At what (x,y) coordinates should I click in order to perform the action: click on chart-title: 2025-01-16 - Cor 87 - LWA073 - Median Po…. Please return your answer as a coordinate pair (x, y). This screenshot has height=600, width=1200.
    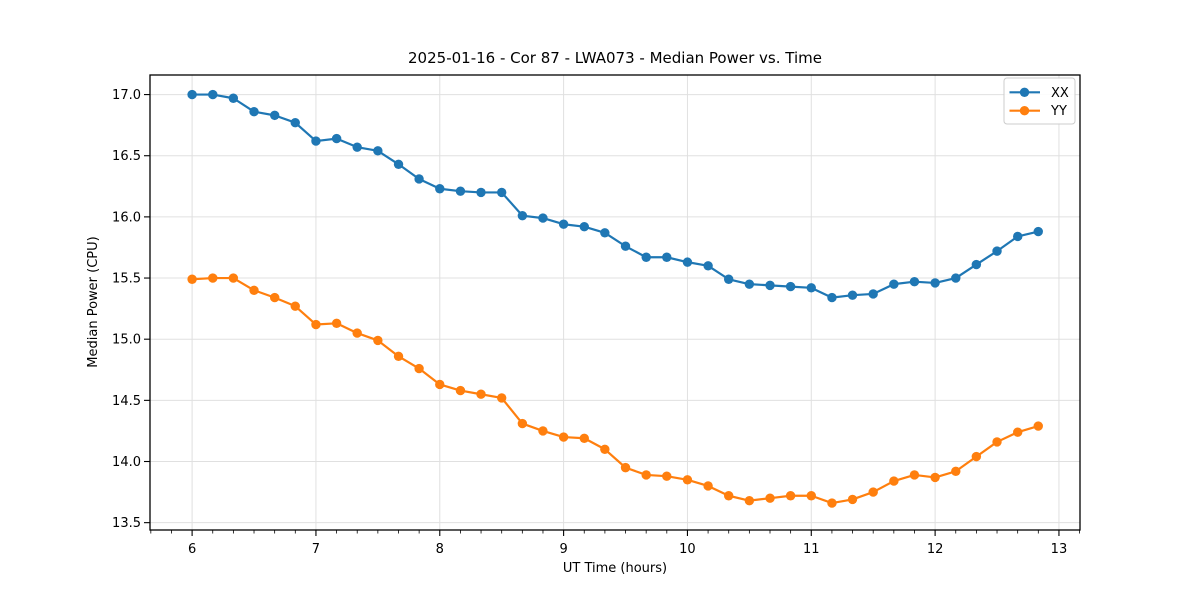
    Looking at the image, I should click on (615, 58).